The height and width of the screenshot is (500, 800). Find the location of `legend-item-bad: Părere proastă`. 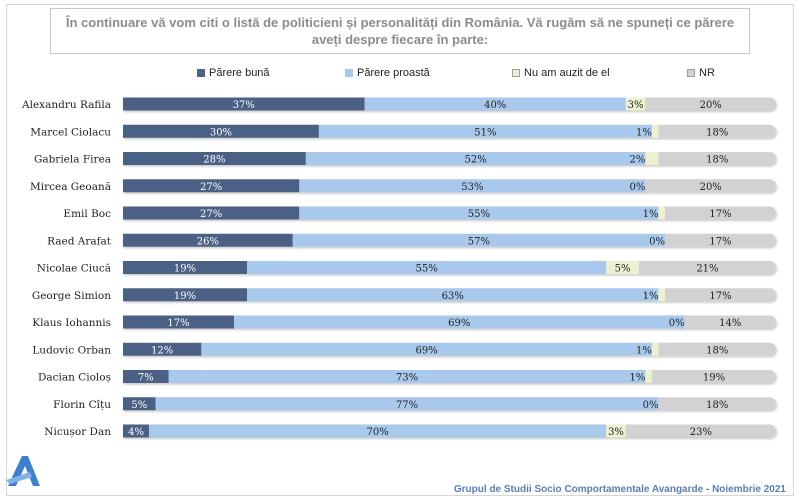

legend-item-bad: Părere proastă is located at coordinates (387, 73).